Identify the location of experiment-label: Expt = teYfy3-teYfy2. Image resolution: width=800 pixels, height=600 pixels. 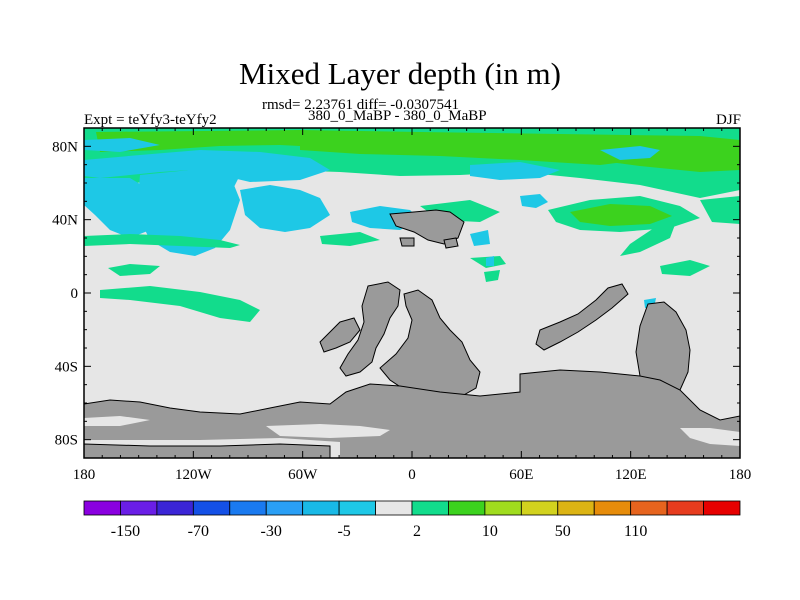
(150, 120).